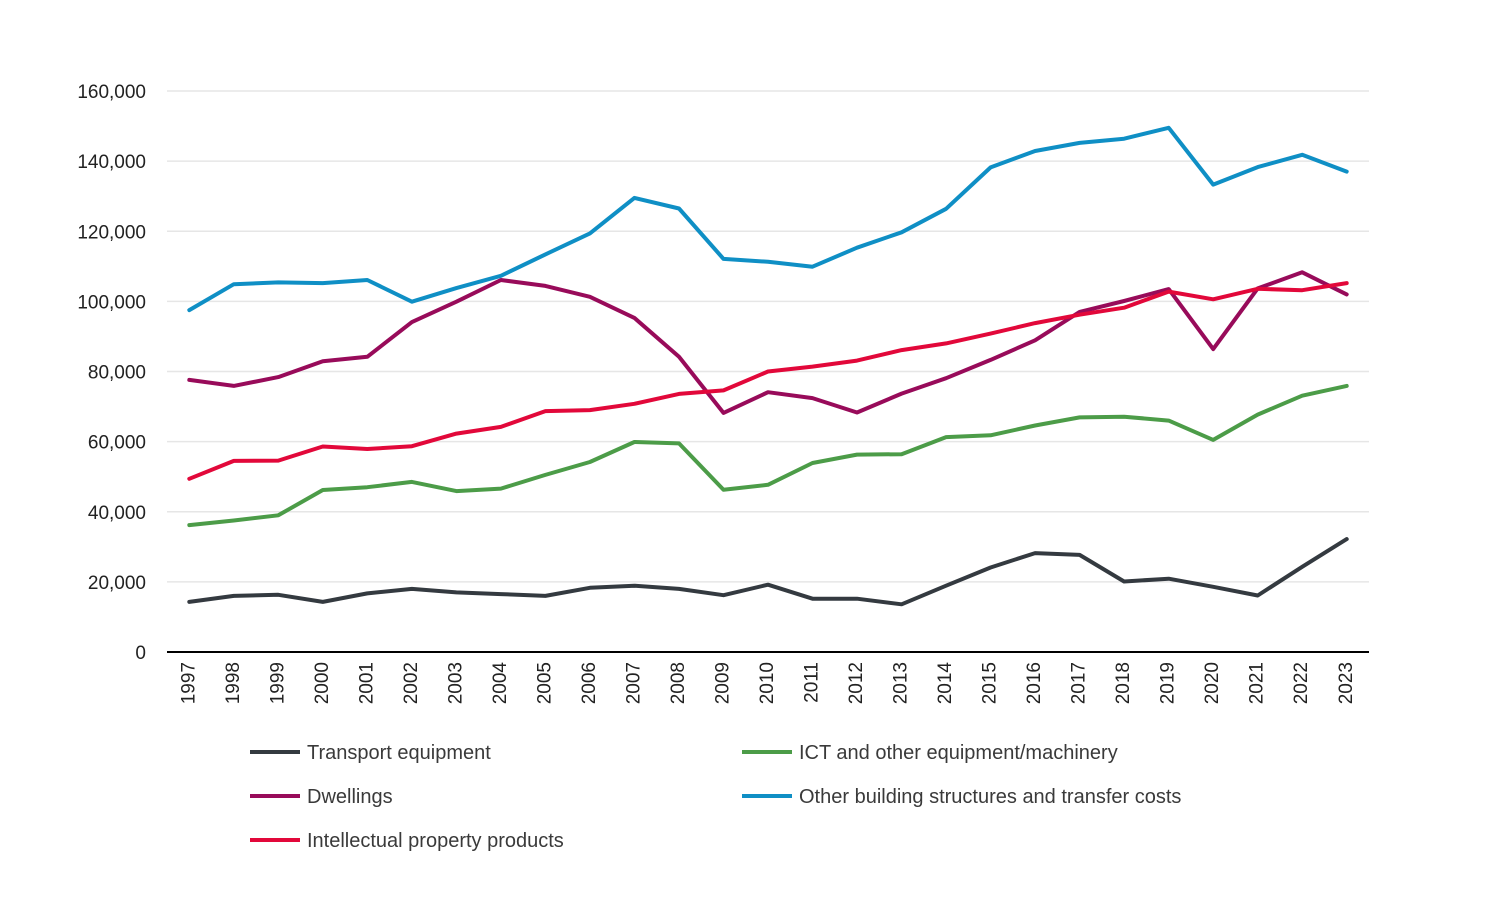 Image resolution: width=1486 pixels, height=919 pixels. Describe the element at coordinates (350, 797) in the screenshot. I see `legend-label-dwellings: Dwellings` at that location.